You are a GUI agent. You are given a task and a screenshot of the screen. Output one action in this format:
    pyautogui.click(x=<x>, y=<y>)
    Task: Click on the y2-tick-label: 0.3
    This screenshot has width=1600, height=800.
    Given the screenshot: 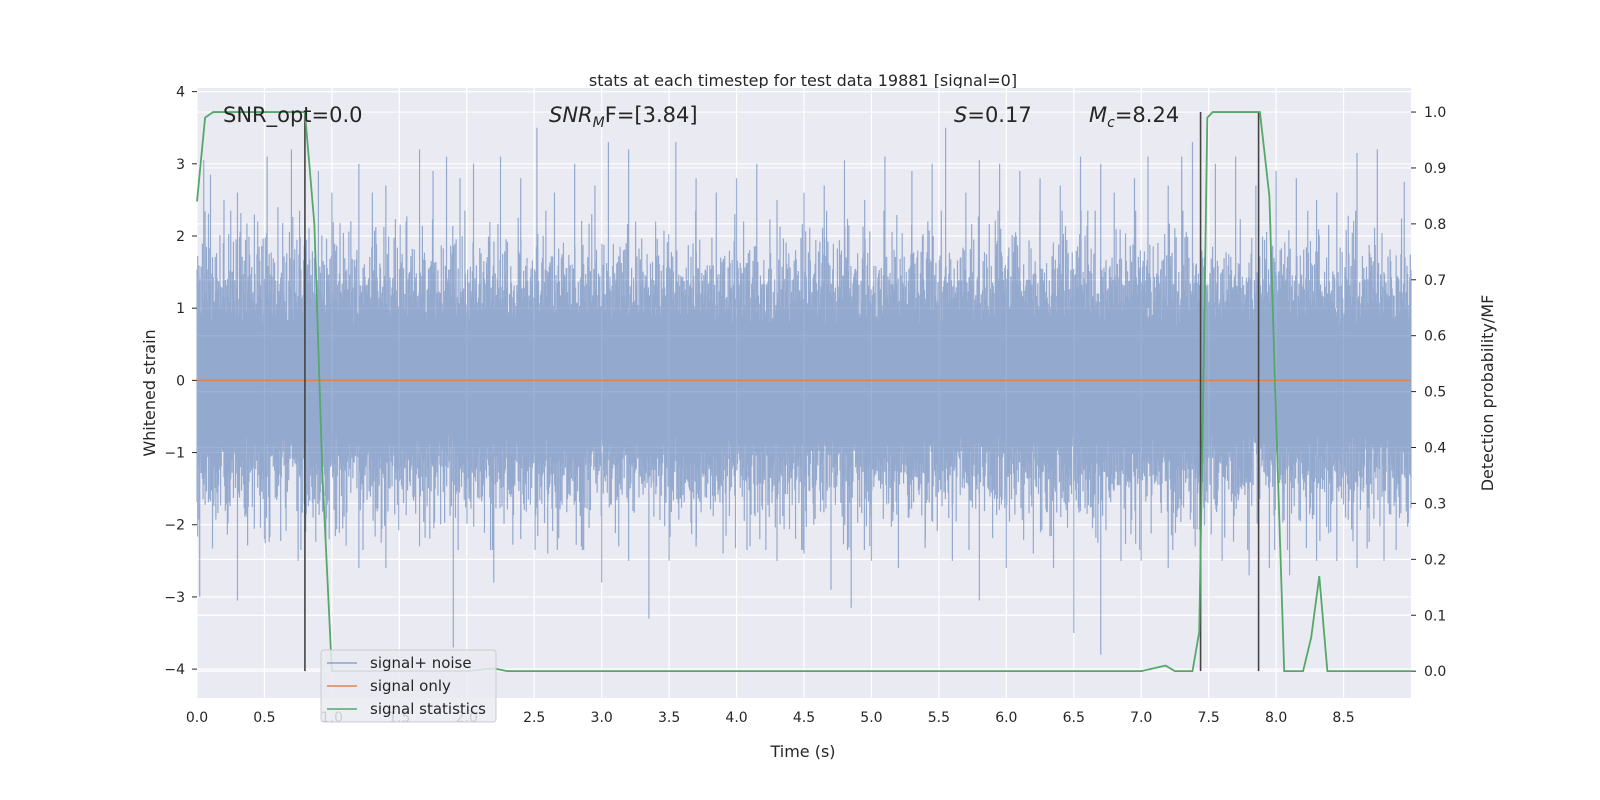 What is the action you would take?
    pyautogui.click(x=1435, y=504)
    